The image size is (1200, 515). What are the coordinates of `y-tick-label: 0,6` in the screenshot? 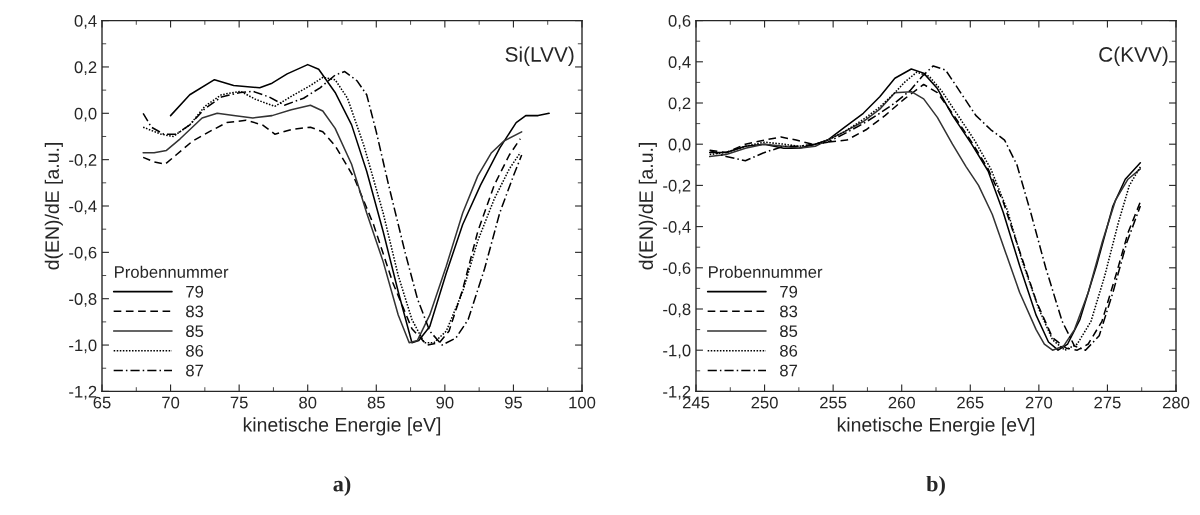 It's located at (679, 22).